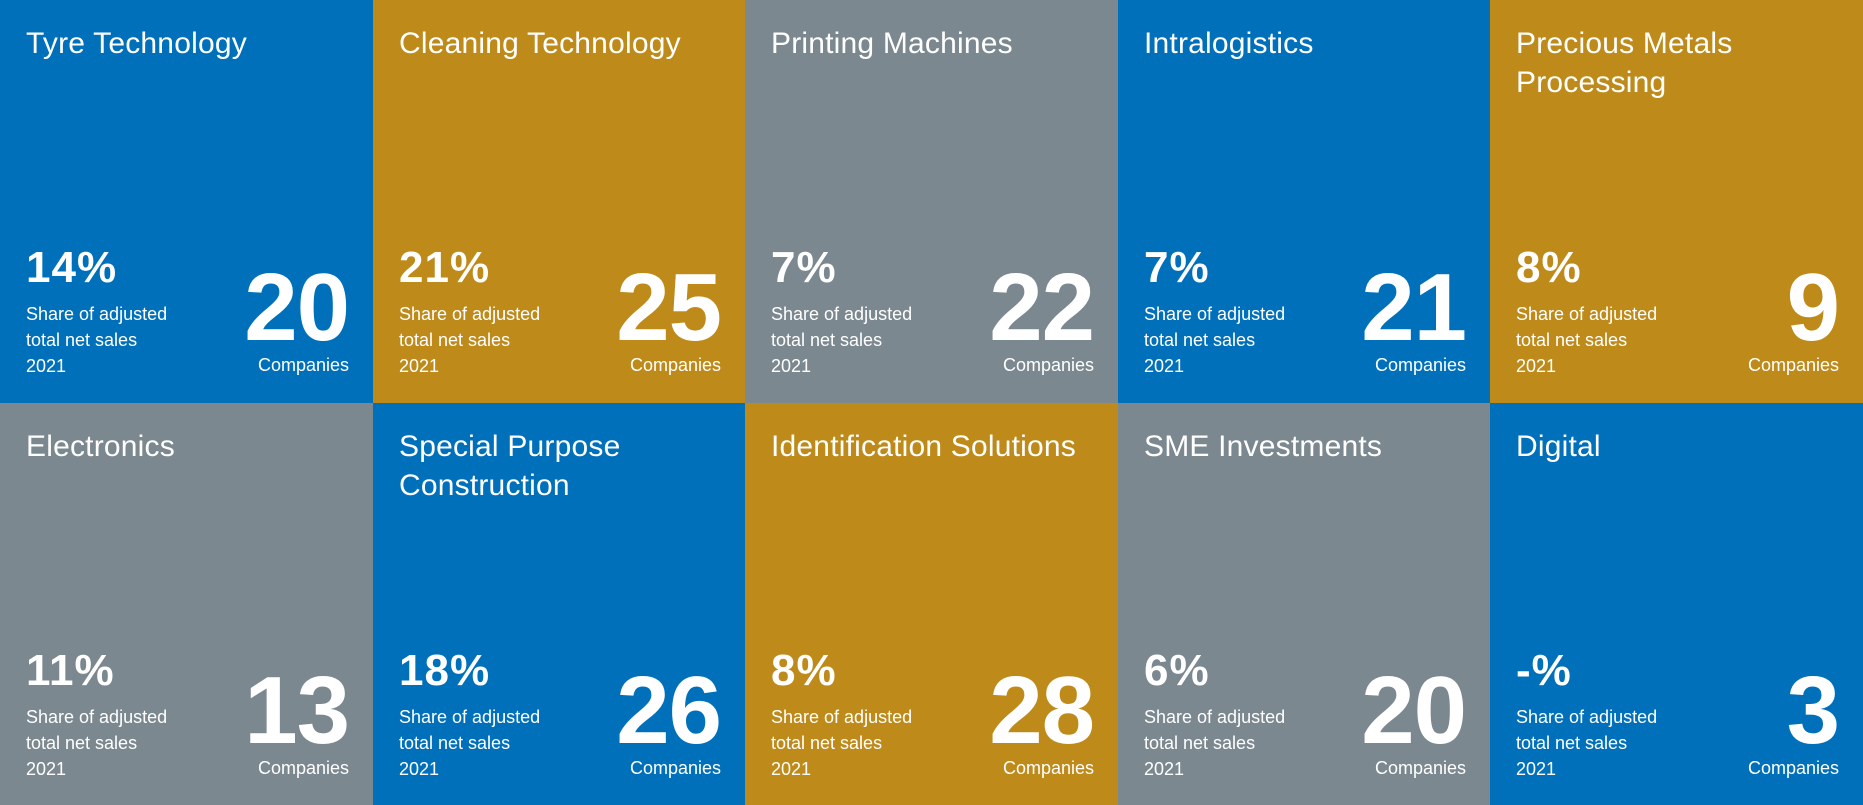  Describe the element at coordinates (70, 670) in the screenshot. I see `sales-share-value: 11%` at that location.